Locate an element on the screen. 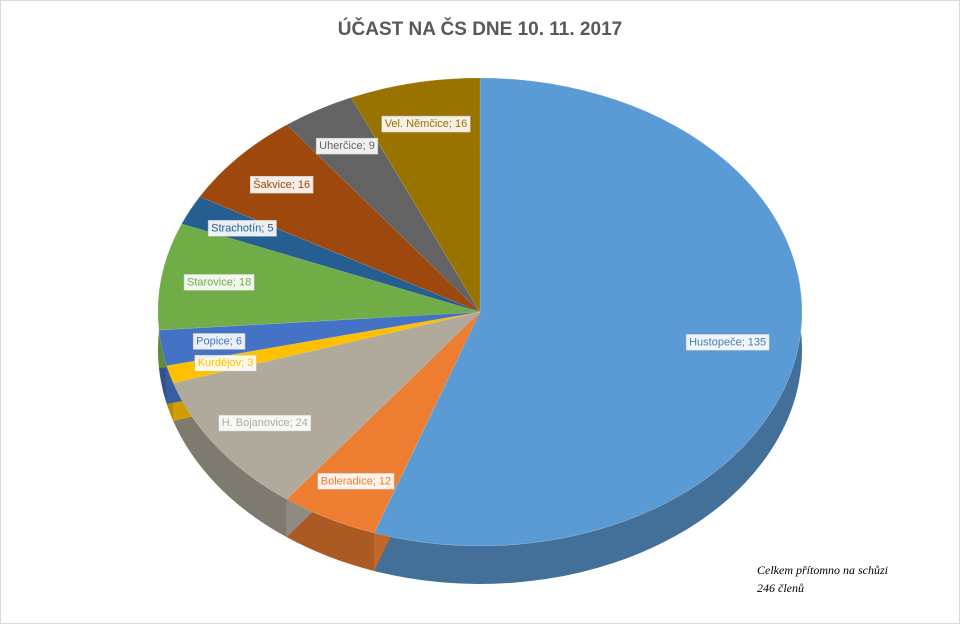 Image resolution: width=960 pixels, height=624 pixels. data-label: H. Bojanovice; 24 is located at coordinates (265, 423).